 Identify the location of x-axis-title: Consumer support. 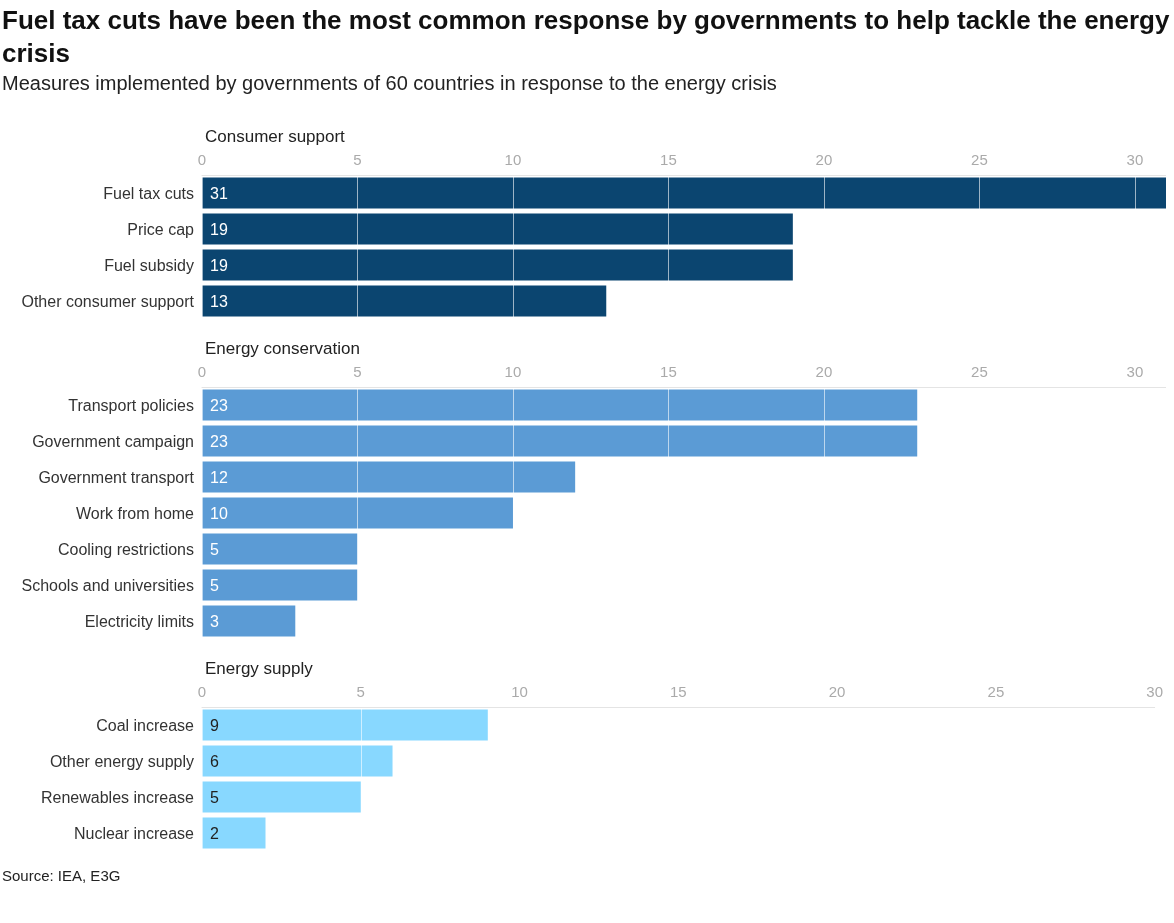
(275, 136).